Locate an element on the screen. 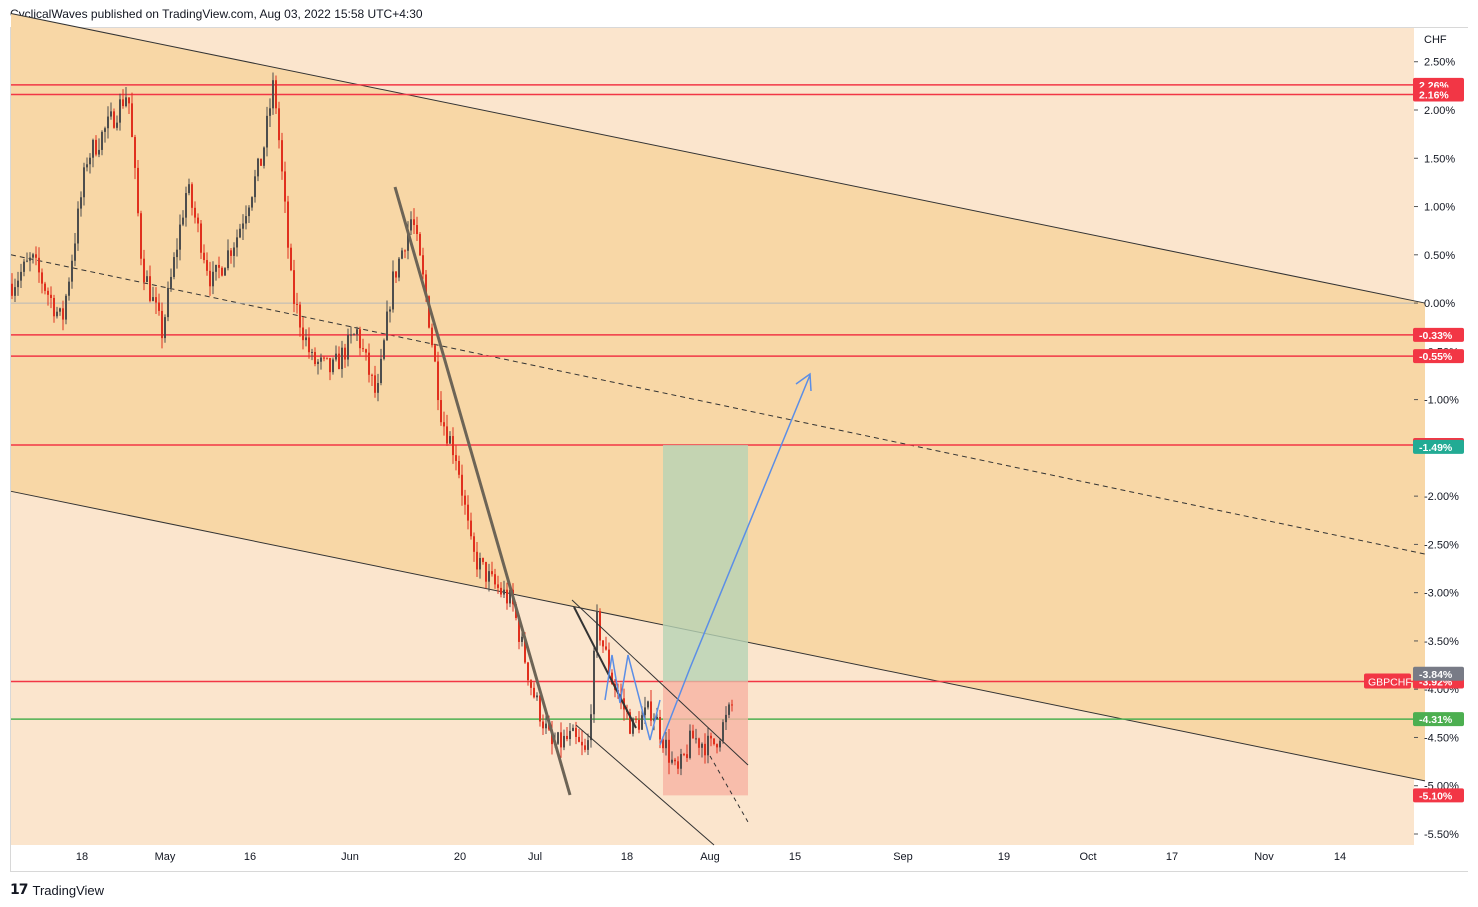 The width and height of the screenshot is (1478, 907). price-badge-label: -3.84% is located at coordinates (1436, 675).